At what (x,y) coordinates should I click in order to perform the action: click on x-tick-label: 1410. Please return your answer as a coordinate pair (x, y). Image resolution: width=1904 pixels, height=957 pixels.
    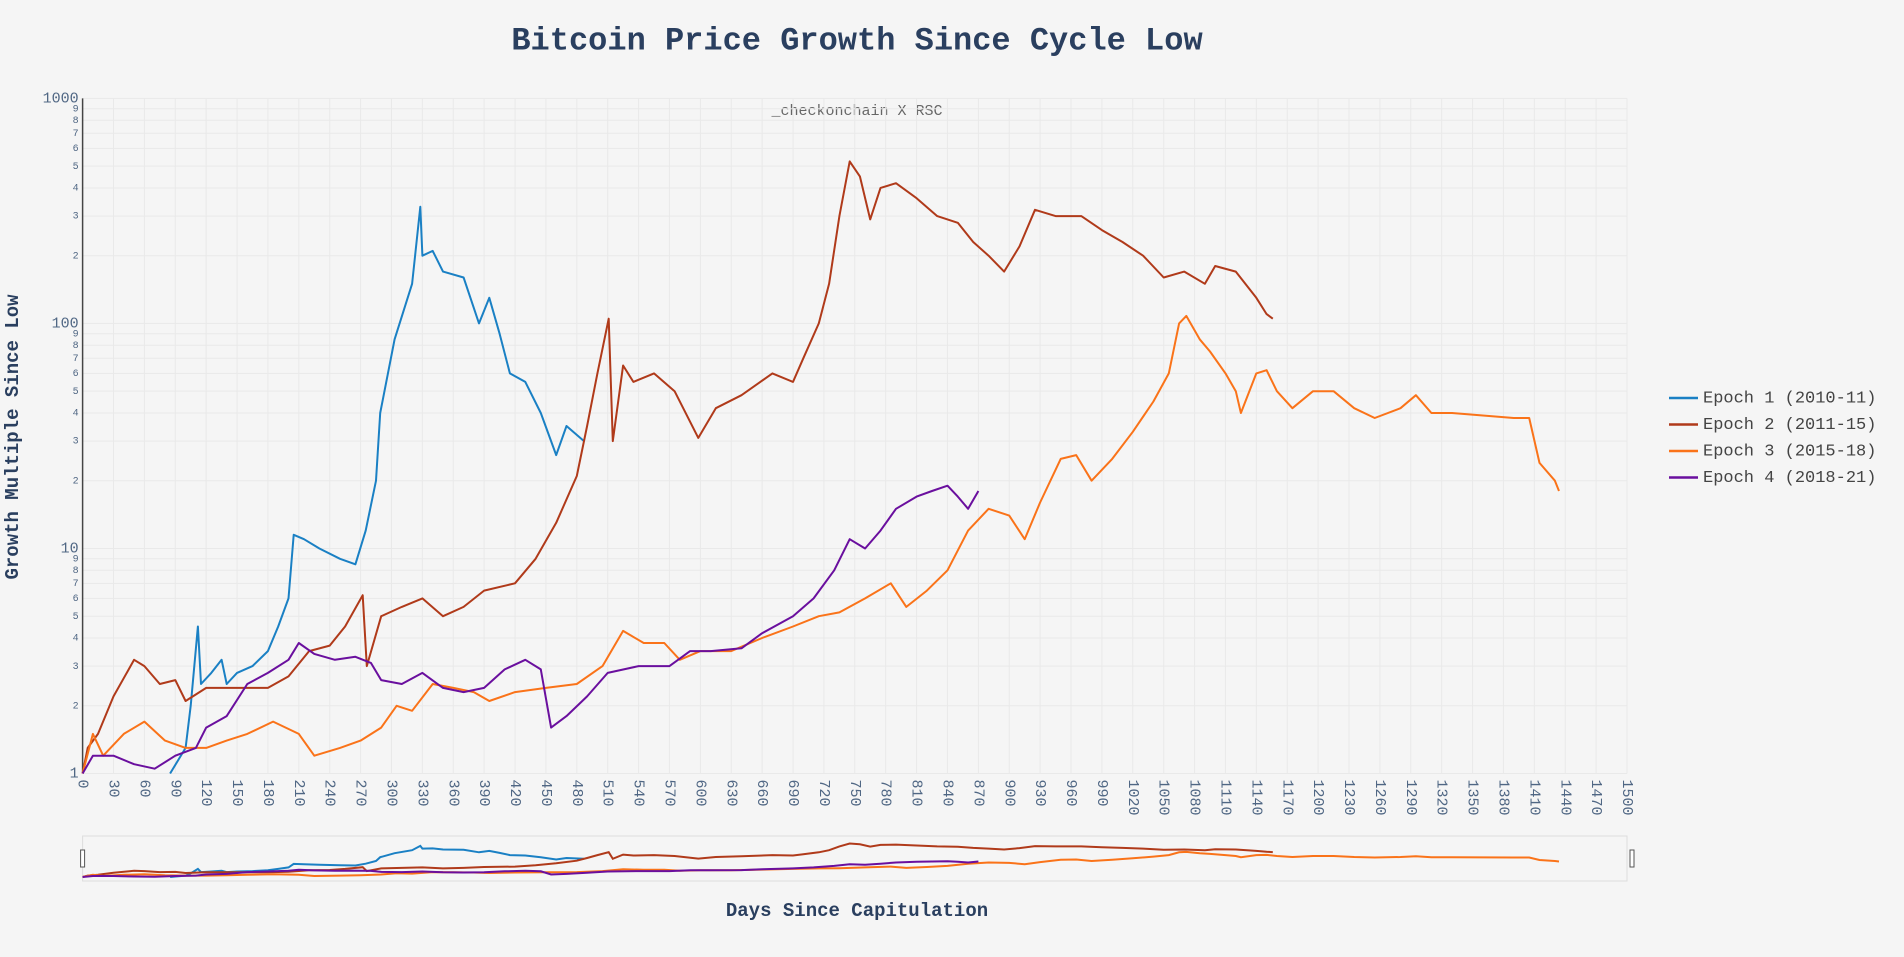
    Looking at the image, I should click on (1533, 798).